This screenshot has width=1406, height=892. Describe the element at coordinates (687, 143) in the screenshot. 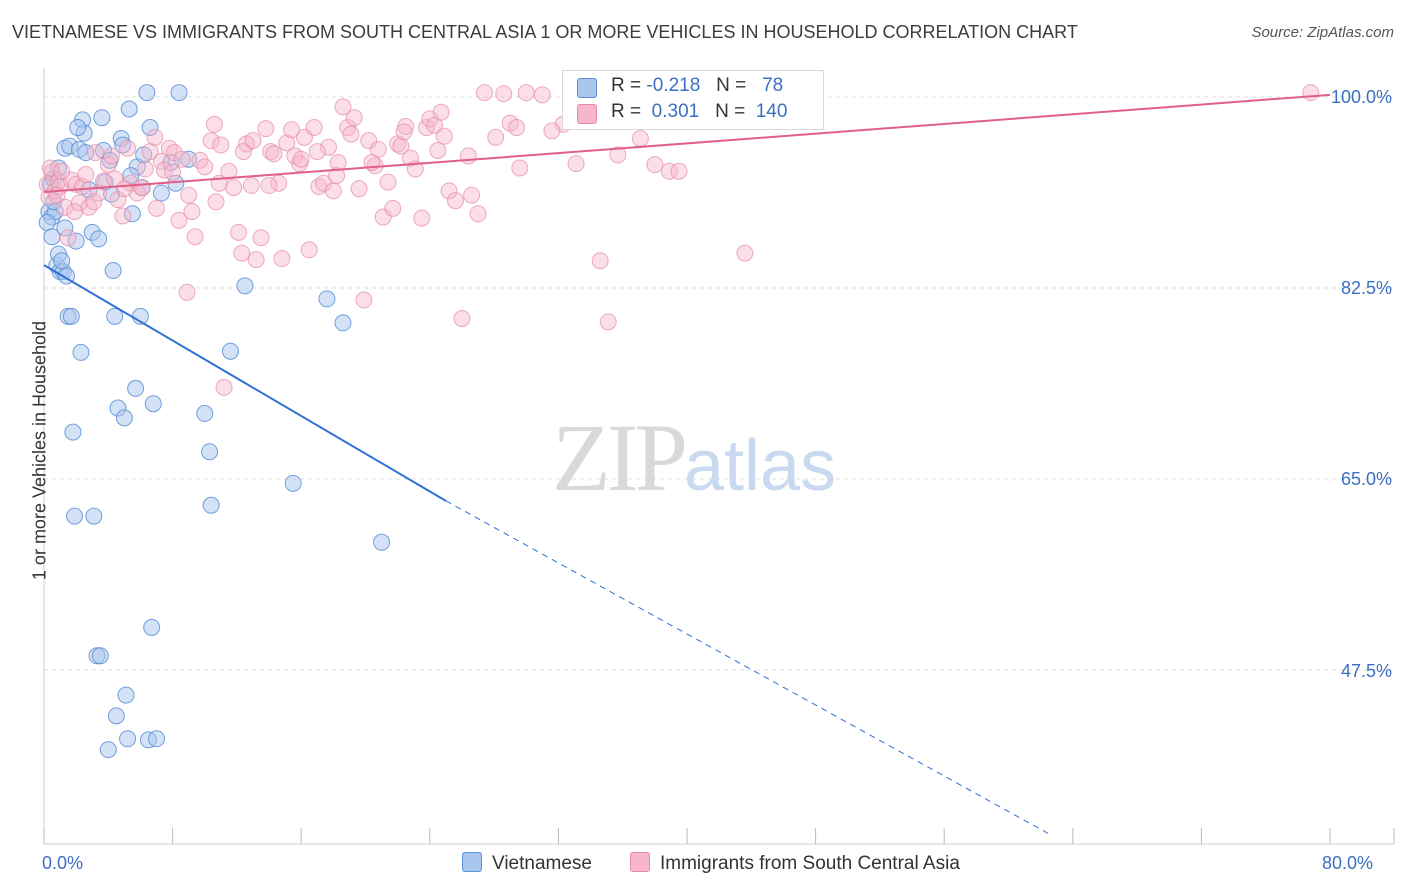

I see `trend-line-south-central-asia` at that location.